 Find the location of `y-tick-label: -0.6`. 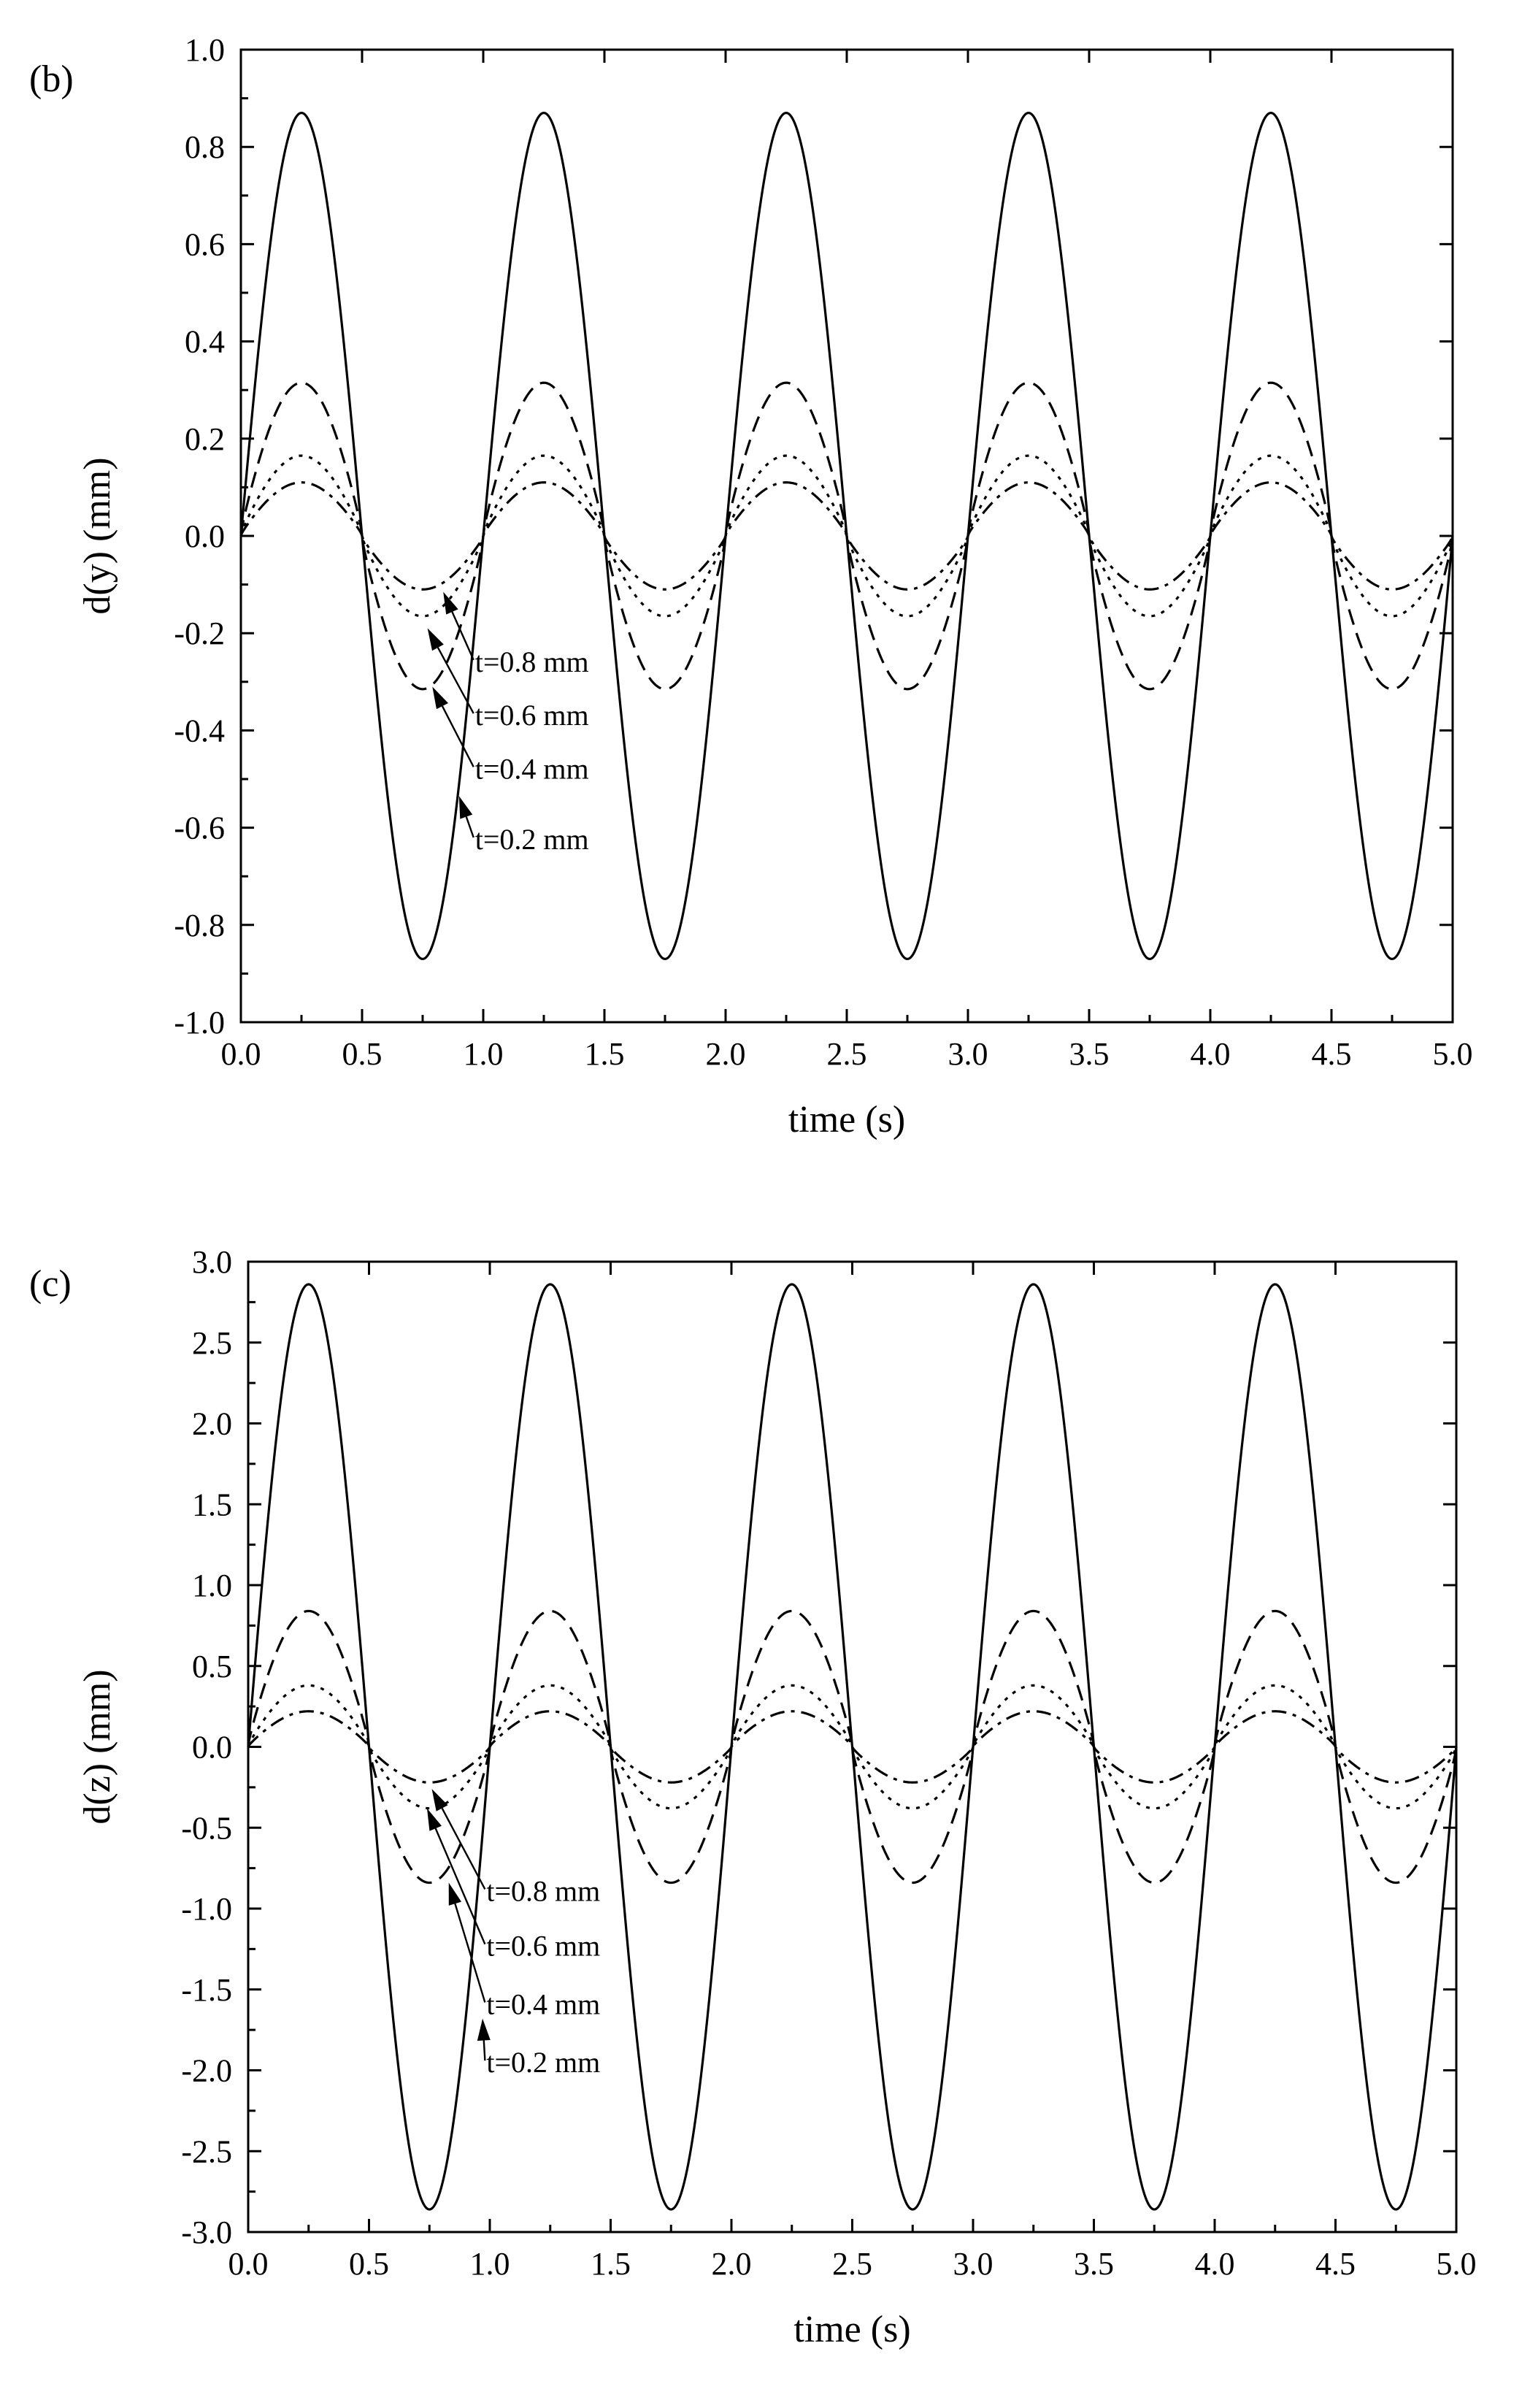

y-tick-label: -0.6 is located at coordinates (199, 828).